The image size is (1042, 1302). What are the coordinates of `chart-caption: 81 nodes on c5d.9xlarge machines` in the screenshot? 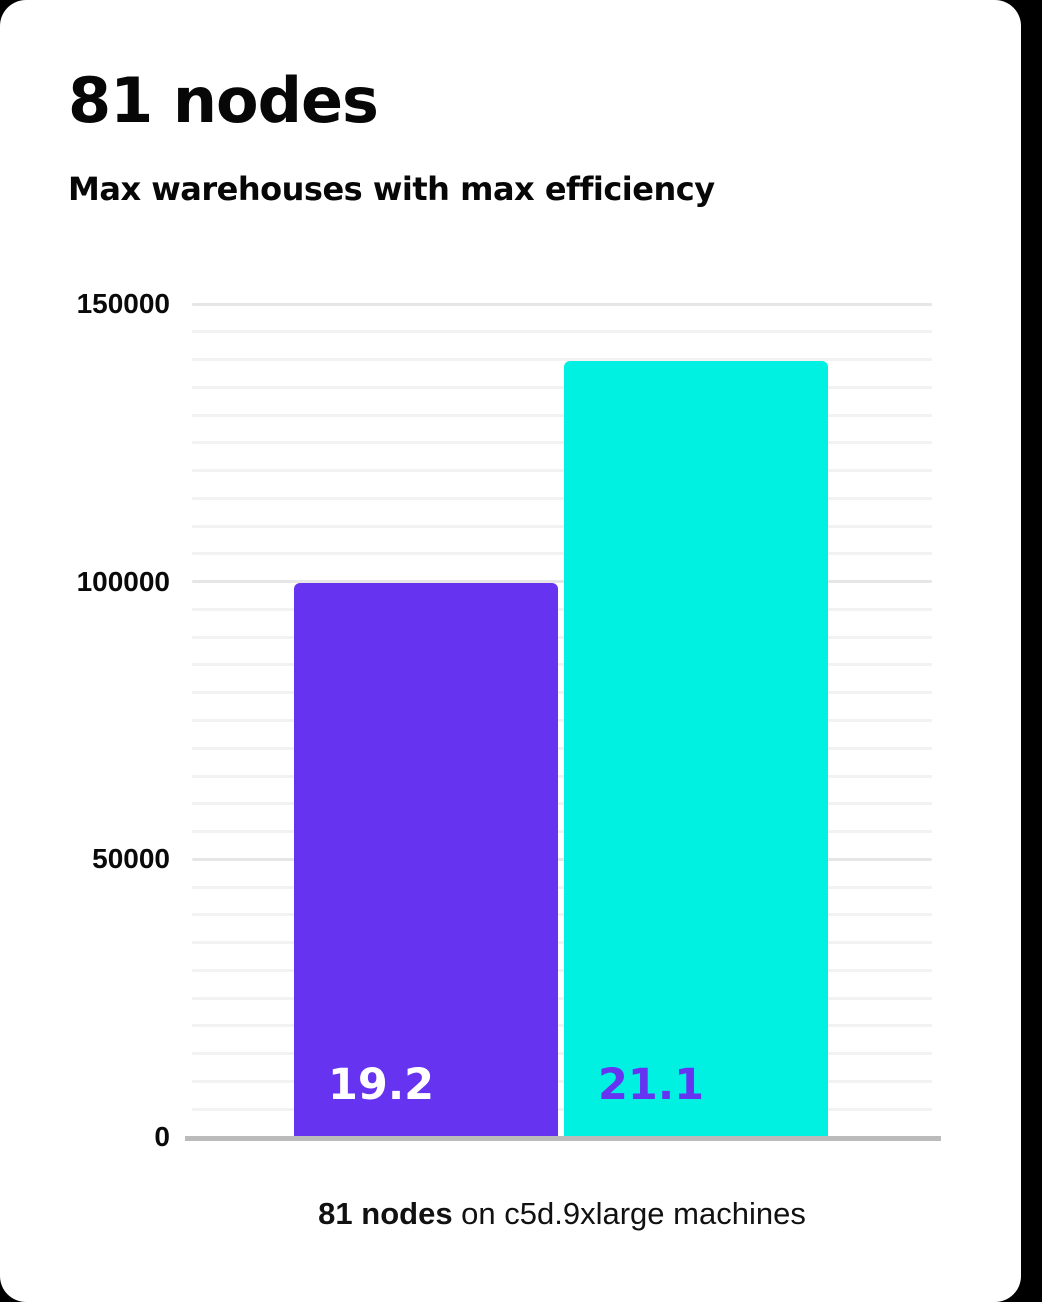 It's located at (562, 1214).